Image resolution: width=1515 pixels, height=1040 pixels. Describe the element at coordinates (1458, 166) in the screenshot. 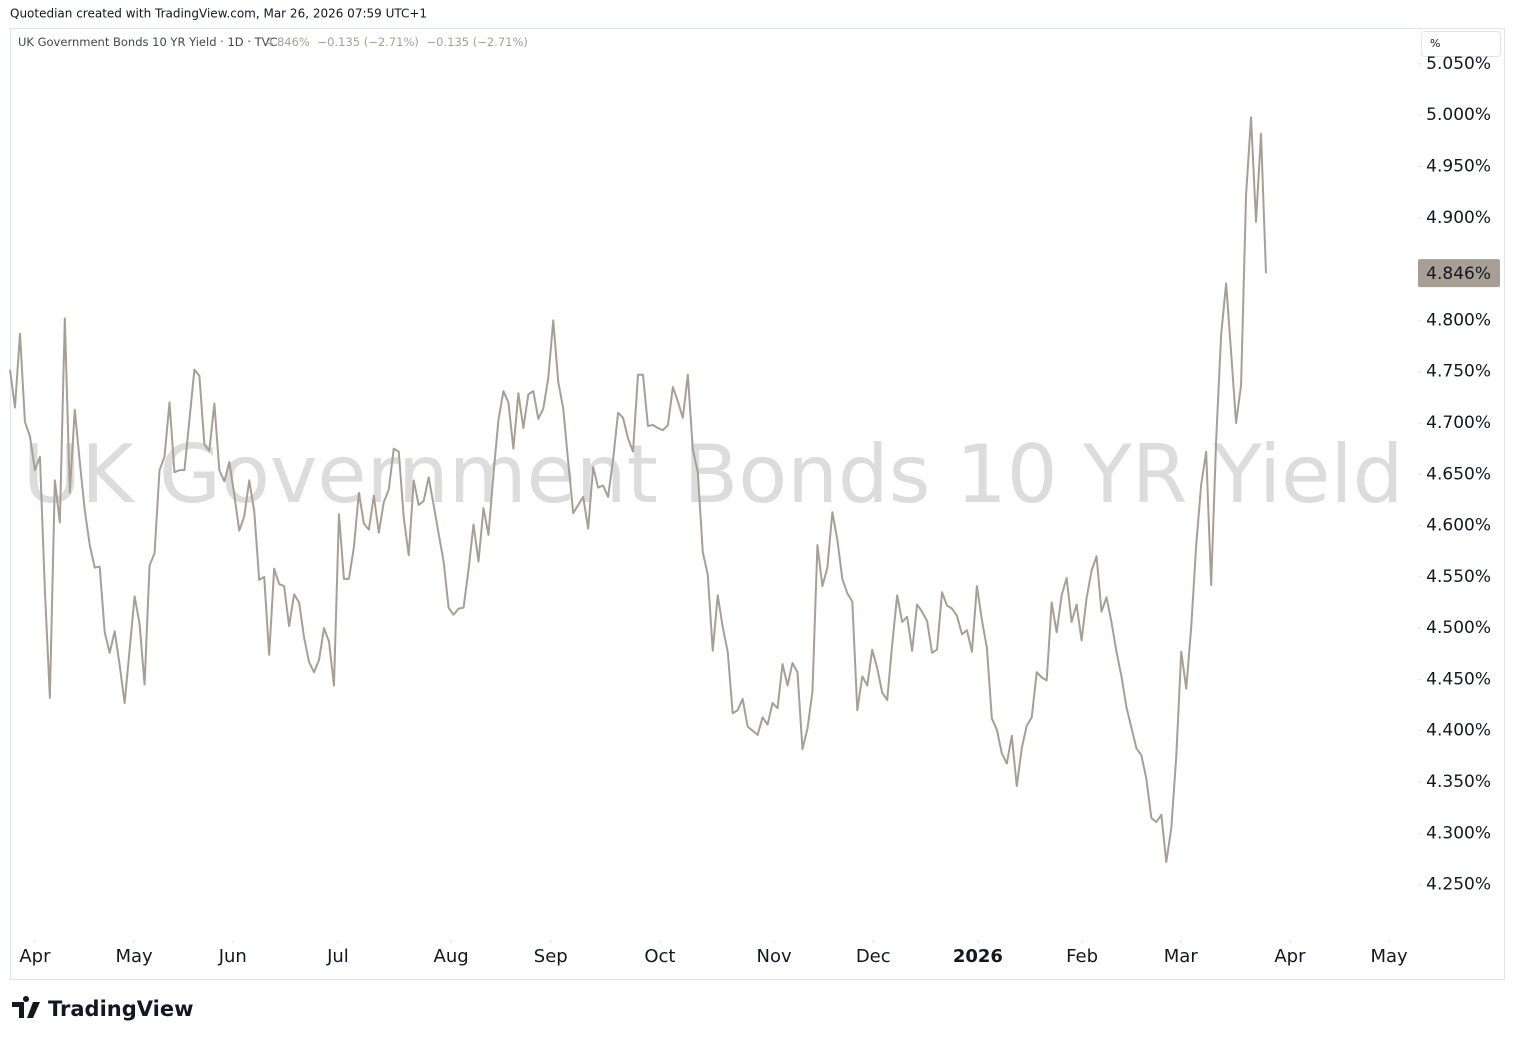

I see `y-tick-label: 4.950%` at that location.